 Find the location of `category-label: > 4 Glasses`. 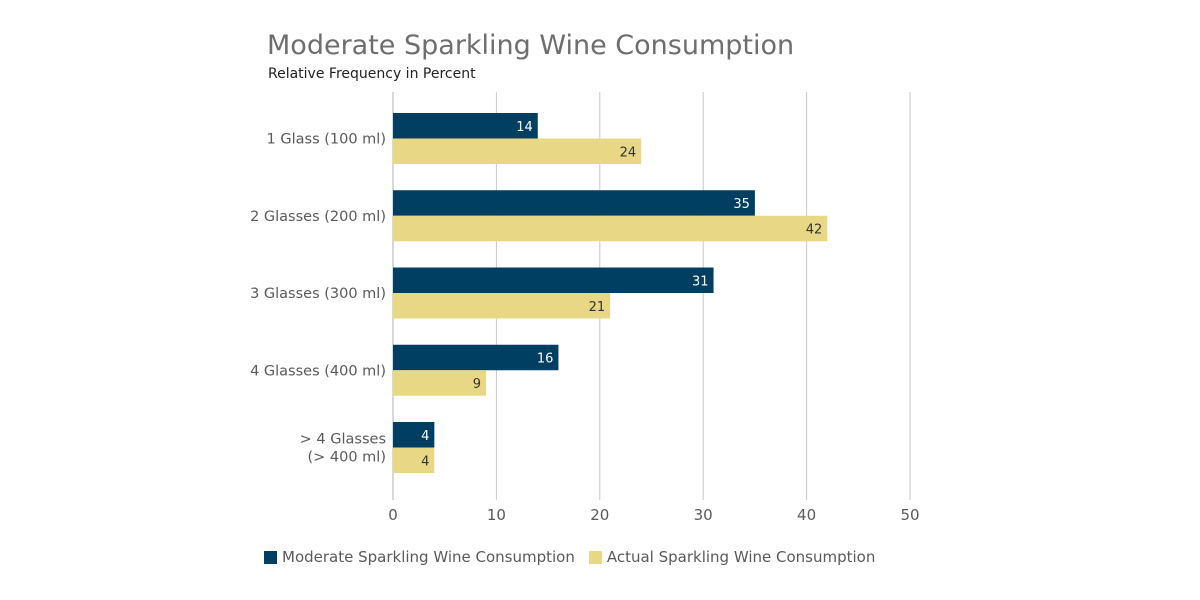

category-label: > 4 Glasses is located at coordinates (343, 440).